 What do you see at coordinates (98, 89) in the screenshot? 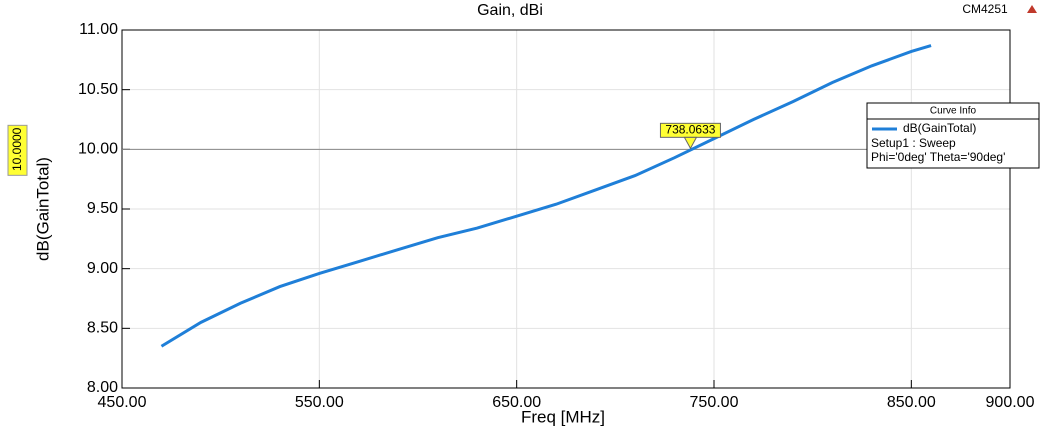
I see `y-tick-label: 10.50` at bounding box center [98, 89].